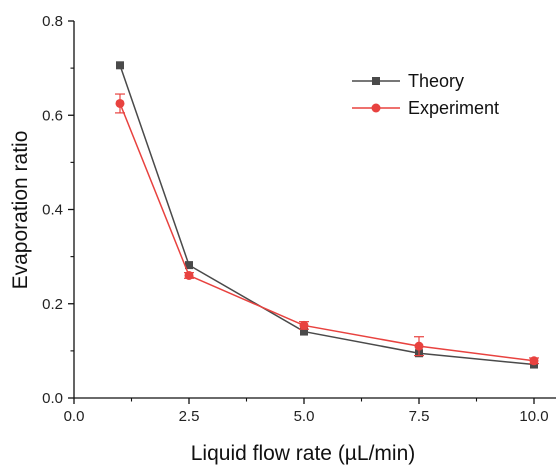 Image resolution: width=556 pixels, height=469 pixels. I want to click on legend: Theory Experiment, so click(425, 94).